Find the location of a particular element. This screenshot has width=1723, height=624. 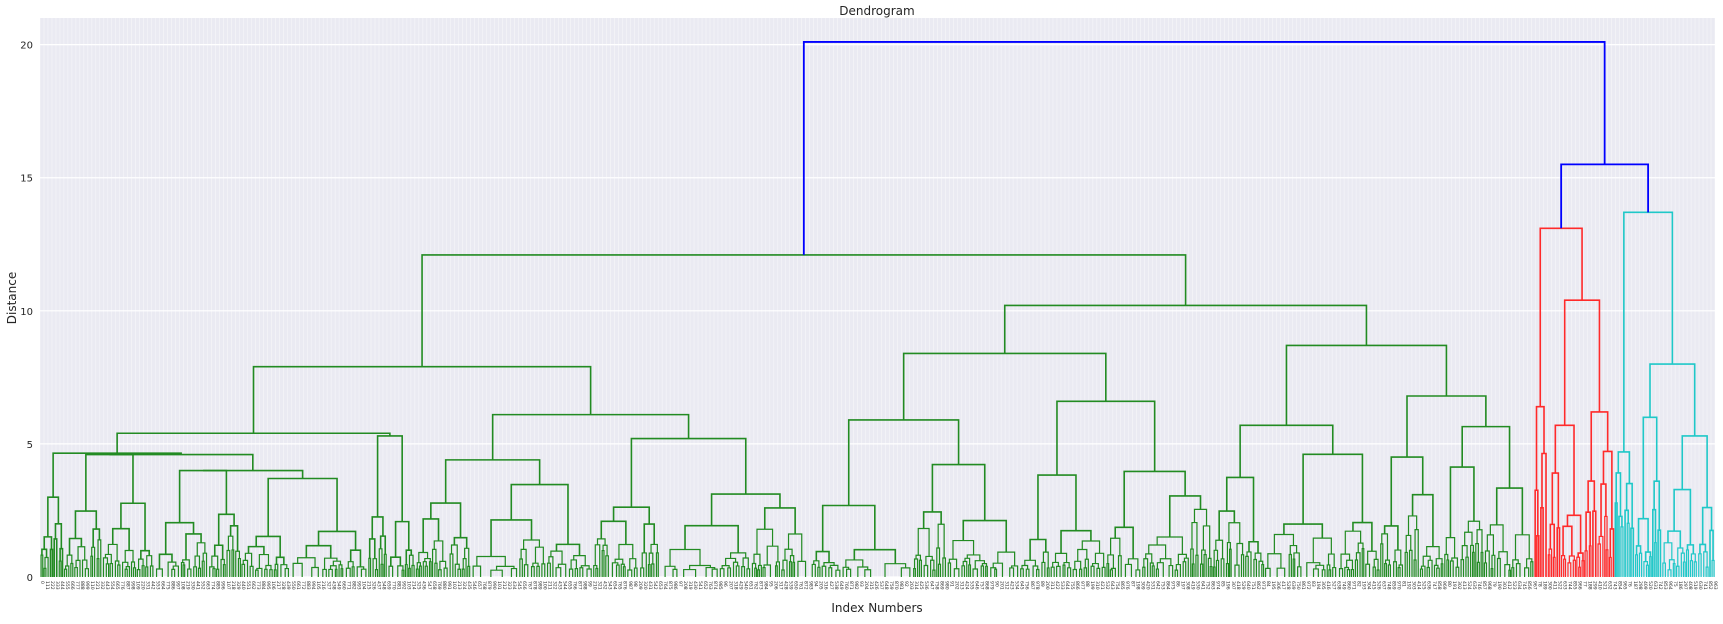

x-tick-label: 744 is located at coordinates (1569, 585).